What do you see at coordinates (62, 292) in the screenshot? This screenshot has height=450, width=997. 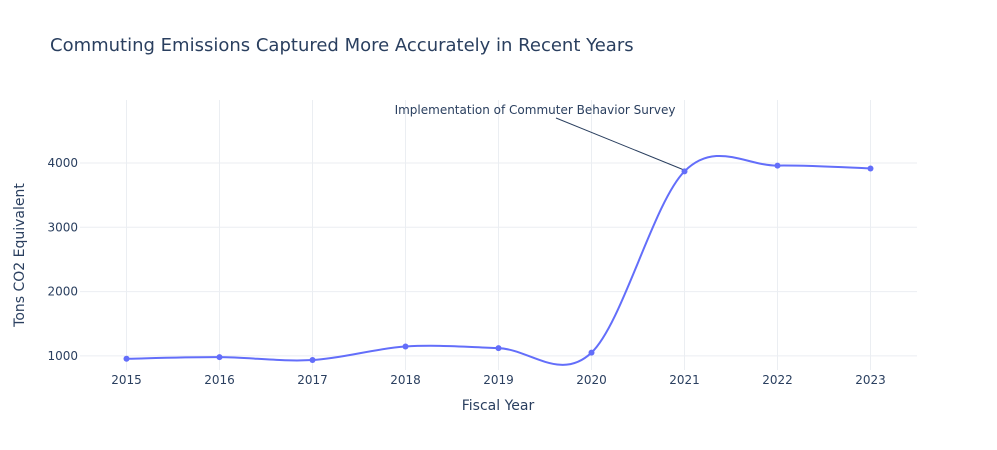 I see `y-tick-label: 2000` at bounding box center [62, 292].